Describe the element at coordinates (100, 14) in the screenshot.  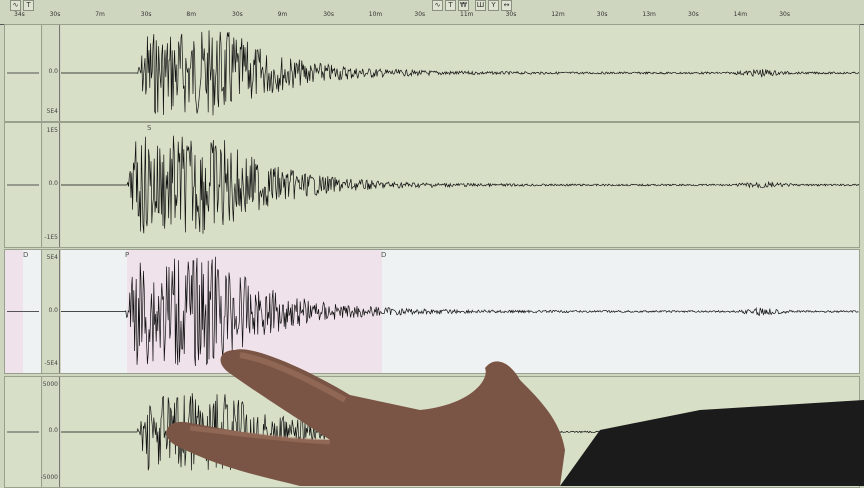
I see `time-tick: 7m` at that location.